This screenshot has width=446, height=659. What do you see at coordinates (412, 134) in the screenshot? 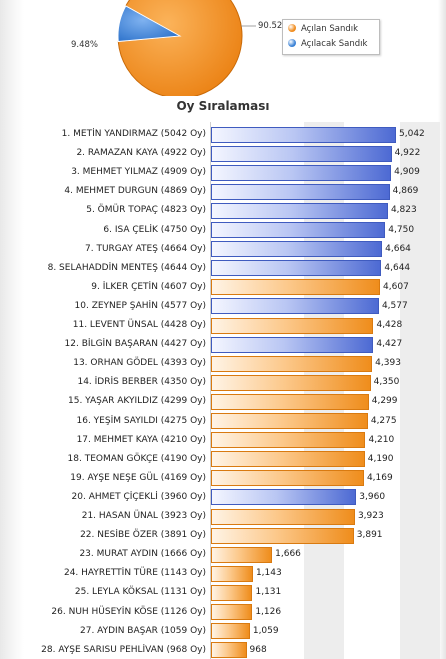
I see `bar-value-label: 5,042` at bounding box center [412, 134].